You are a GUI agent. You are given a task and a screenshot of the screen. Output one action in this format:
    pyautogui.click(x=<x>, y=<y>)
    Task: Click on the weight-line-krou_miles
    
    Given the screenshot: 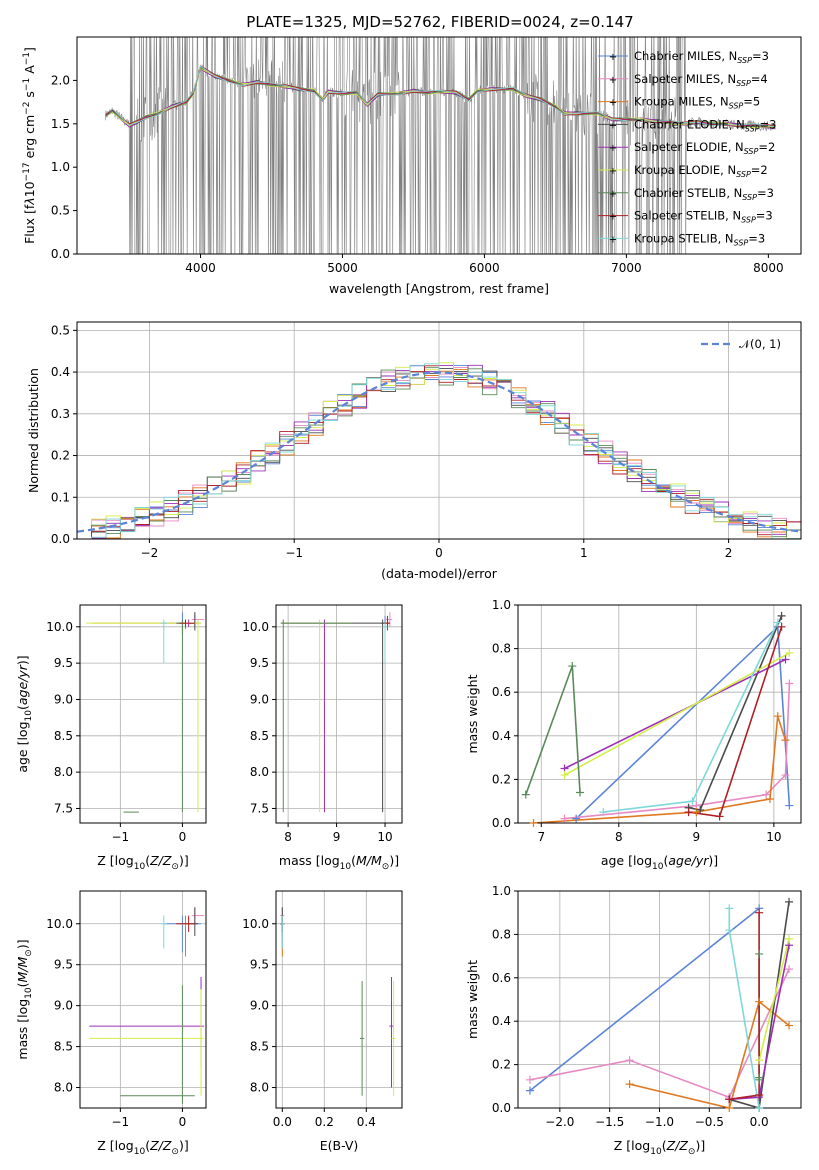 What is the action you would take?
    pyautogui.click(x=709, y=1054)
    